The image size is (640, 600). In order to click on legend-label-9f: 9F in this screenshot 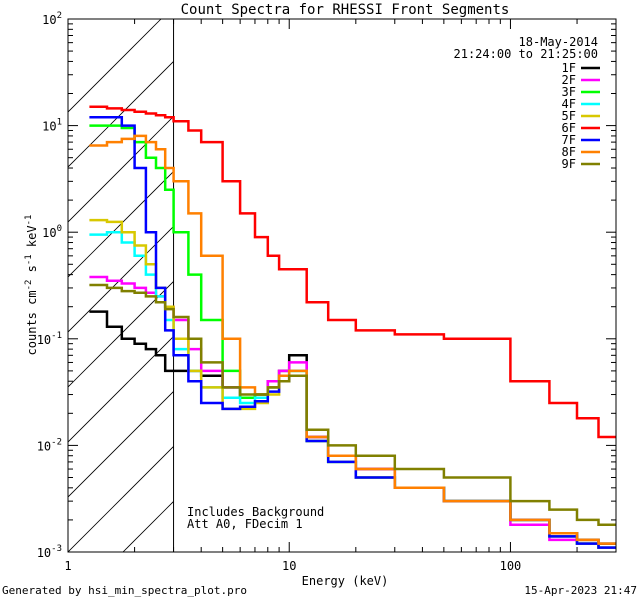, I will do `click(569, 164)`.